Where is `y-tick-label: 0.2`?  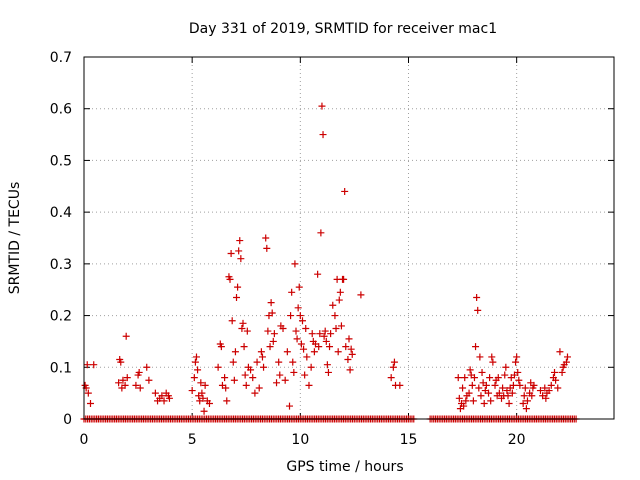
y-tick-label: 0.2 is located at coordinates (61, 317).